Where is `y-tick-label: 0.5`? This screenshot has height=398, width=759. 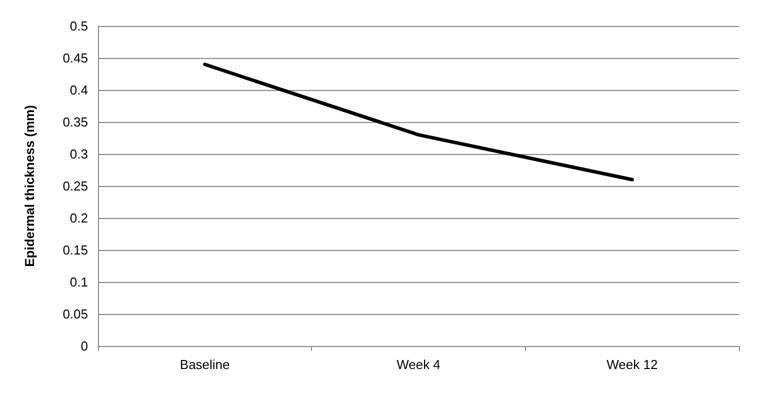 y-tick-label: 0.5 is located at coordinates (79, 26).